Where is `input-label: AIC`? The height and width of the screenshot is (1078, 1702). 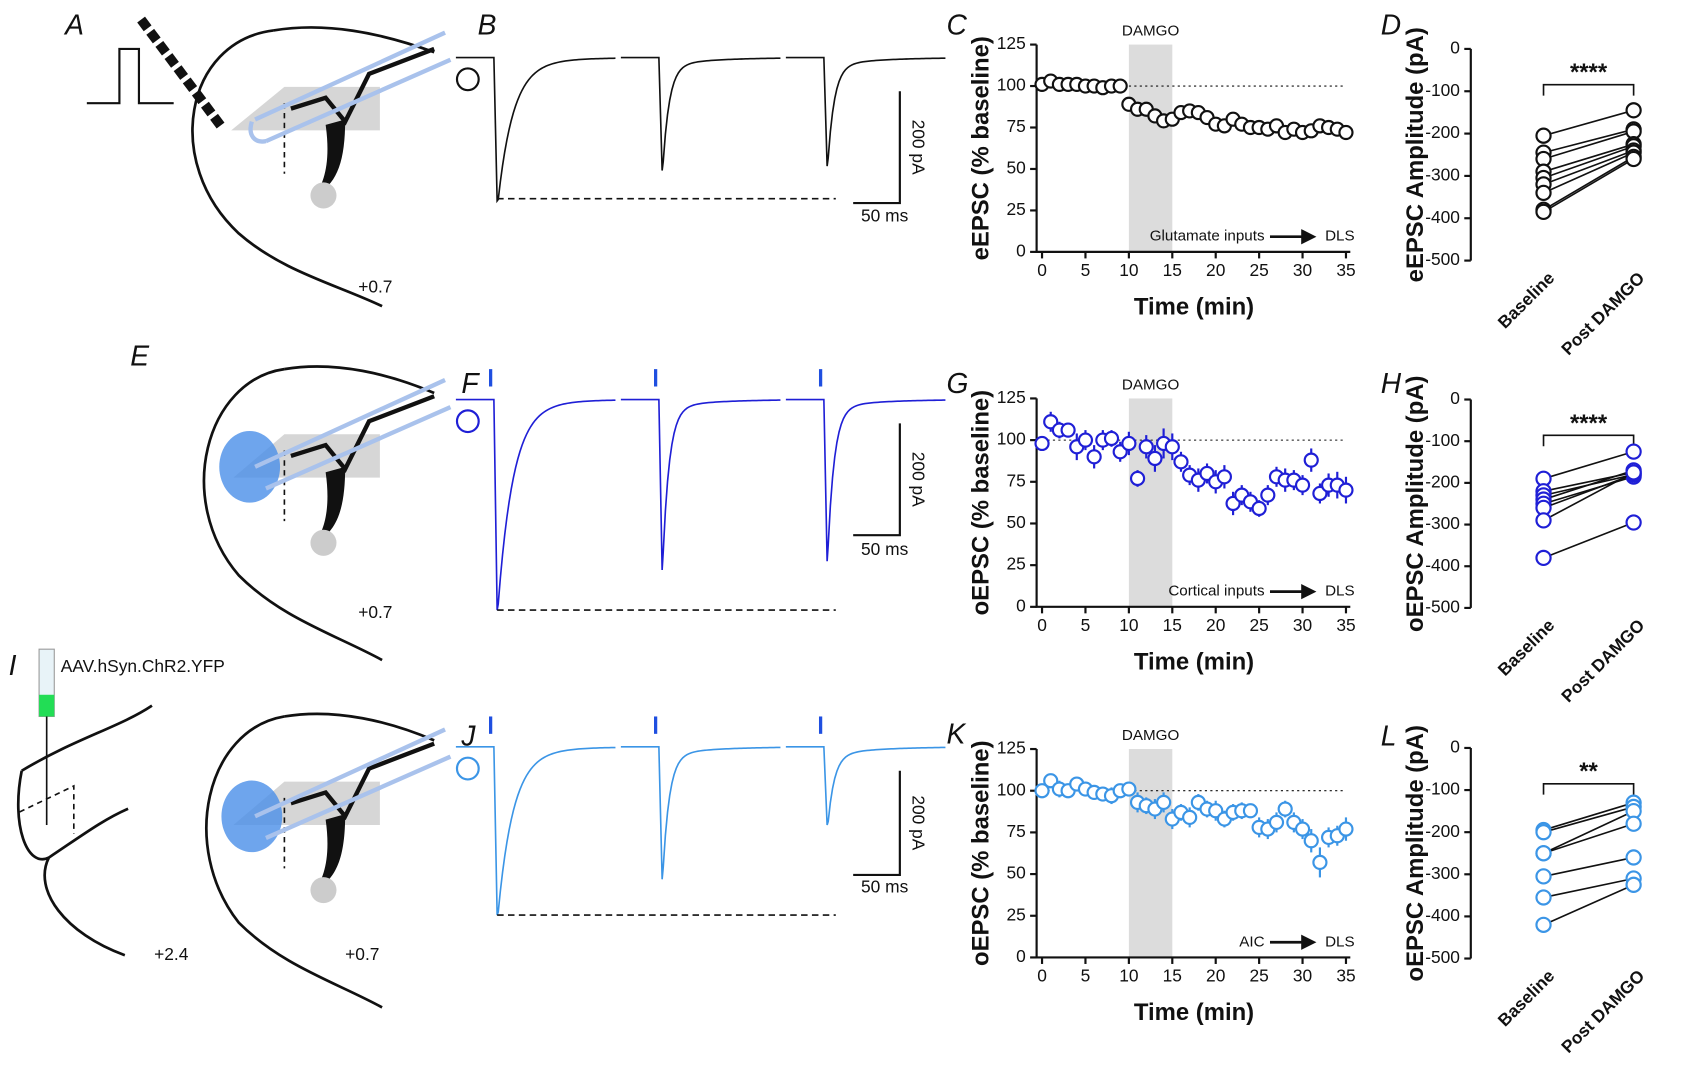 input-label: AIC is located at coordinates (1251, 941).